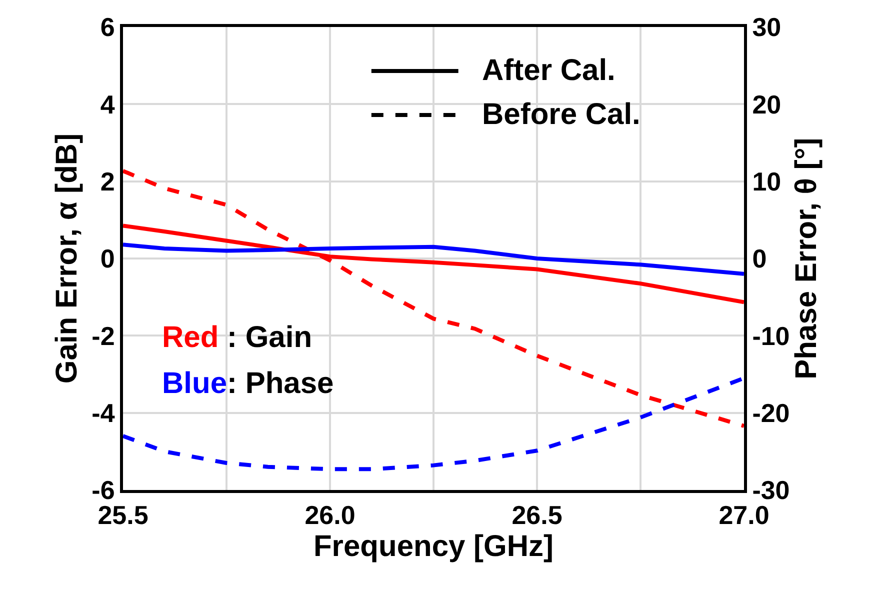 Image resolution: width=873 pixels, height=599 pixels. Describe the element at coordinates (108, 104) in the screenshot. I see `y-tick-label: 4` at that location.